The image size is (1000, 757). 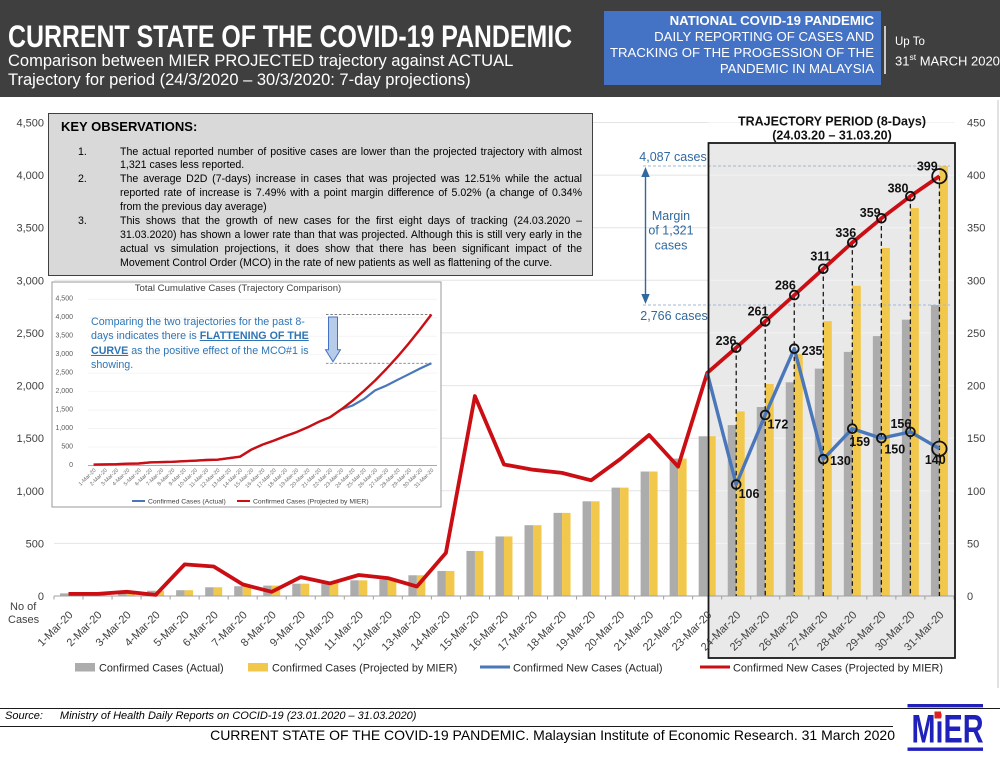 I want to click on svg-text: Margin, so click(x=671, y=216).